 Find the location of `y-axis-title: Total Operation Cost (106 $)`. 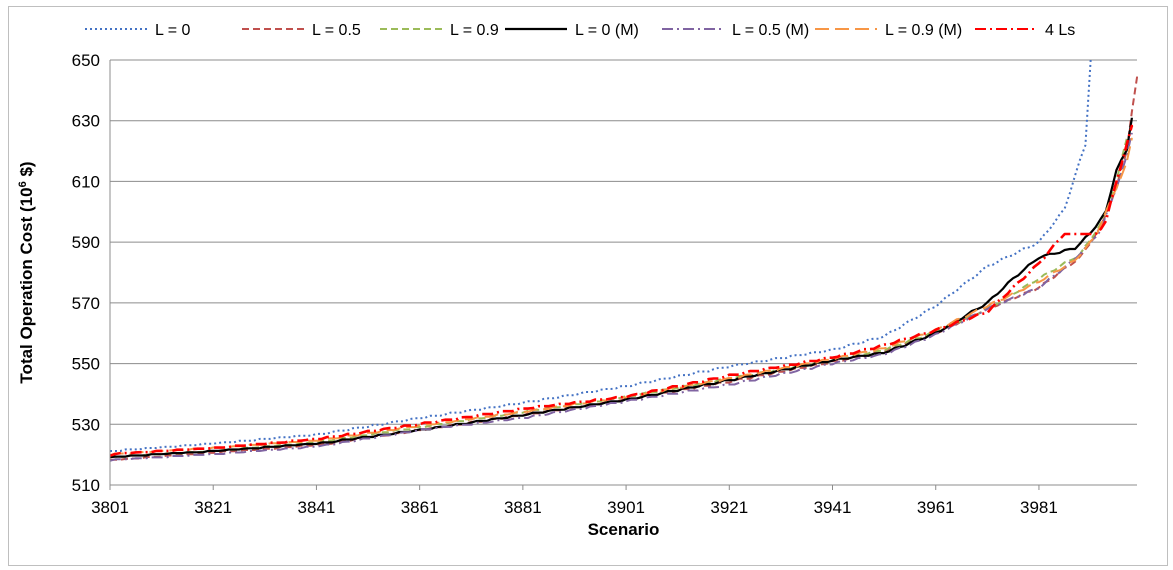

y-axis-title: Total Operation Cost (106 $) is located at coordinates (26, 272).